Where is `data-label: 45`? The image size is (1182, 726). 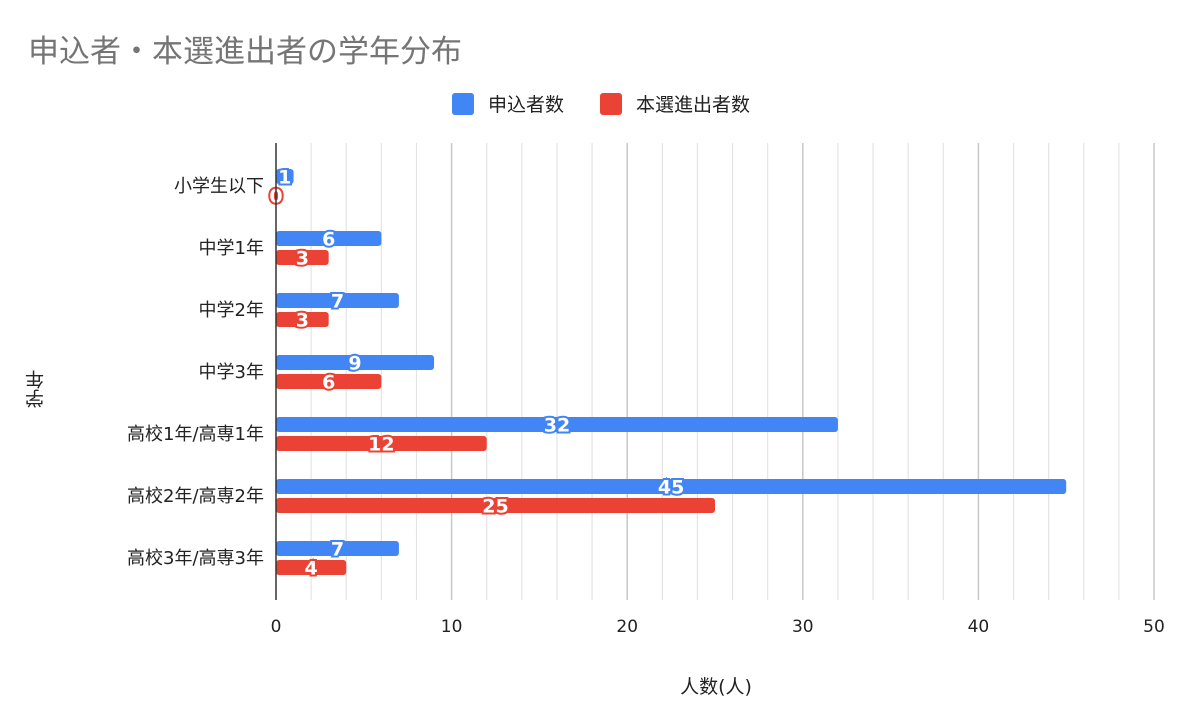 data-label: 45 is located at coordinates (671, 488).